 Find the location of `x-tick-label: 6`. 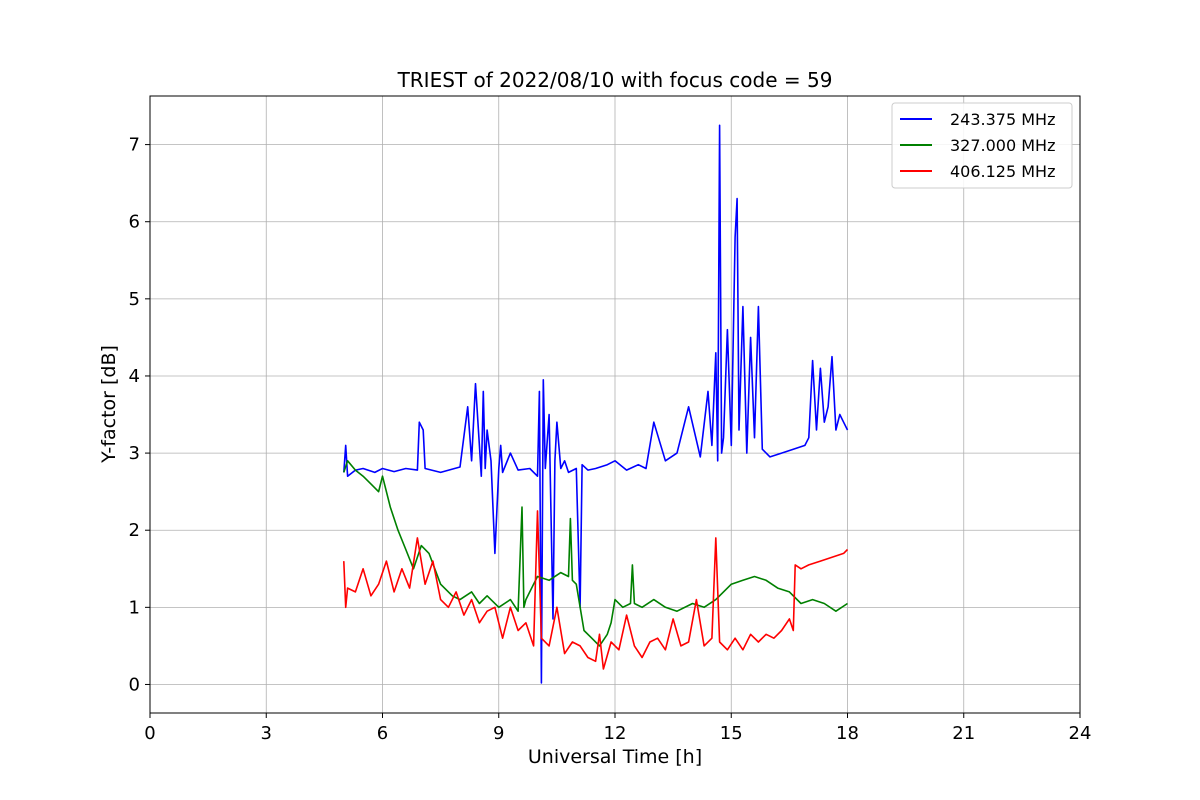

x-tick-label: 6 is located at coordinates (382, 733).